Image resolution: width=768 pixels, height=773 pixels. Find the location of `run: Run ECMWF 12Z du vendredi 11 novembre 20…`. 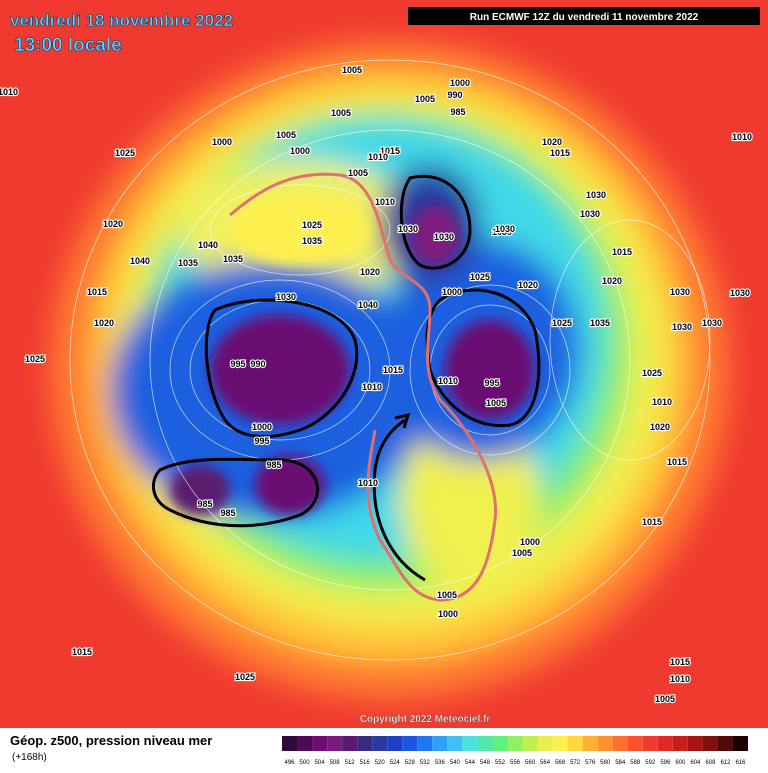

run: Run ECMWF 12Z du vendredi 11 novembre 20… is located at coordinates (584, 17).